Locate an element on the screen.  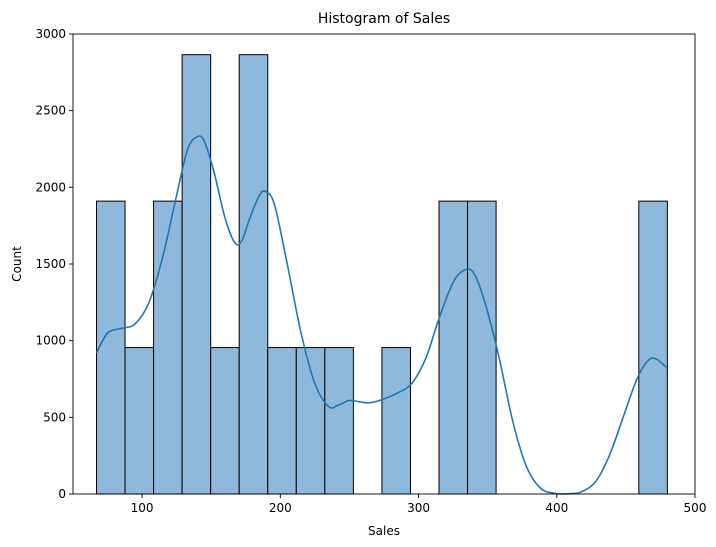
y-axis-ticks: 0 500 1000 1500 2000 2500 3000 is located at coordinates (54, 264).